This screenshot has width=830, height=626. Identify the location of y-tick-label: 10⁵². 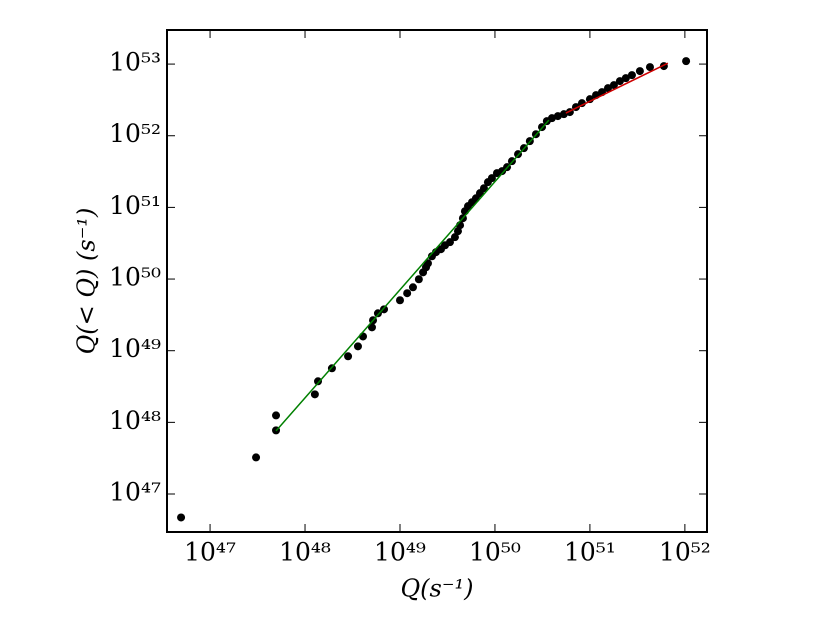
(135, 133).